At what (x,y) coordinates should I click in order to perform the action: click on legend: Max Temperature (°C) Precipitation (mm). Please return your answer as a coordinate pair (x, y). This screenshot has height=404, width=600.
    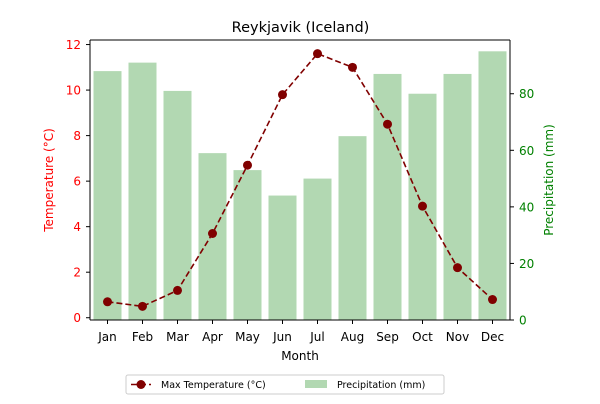
    Looking at the image, I should click on (285, 384).